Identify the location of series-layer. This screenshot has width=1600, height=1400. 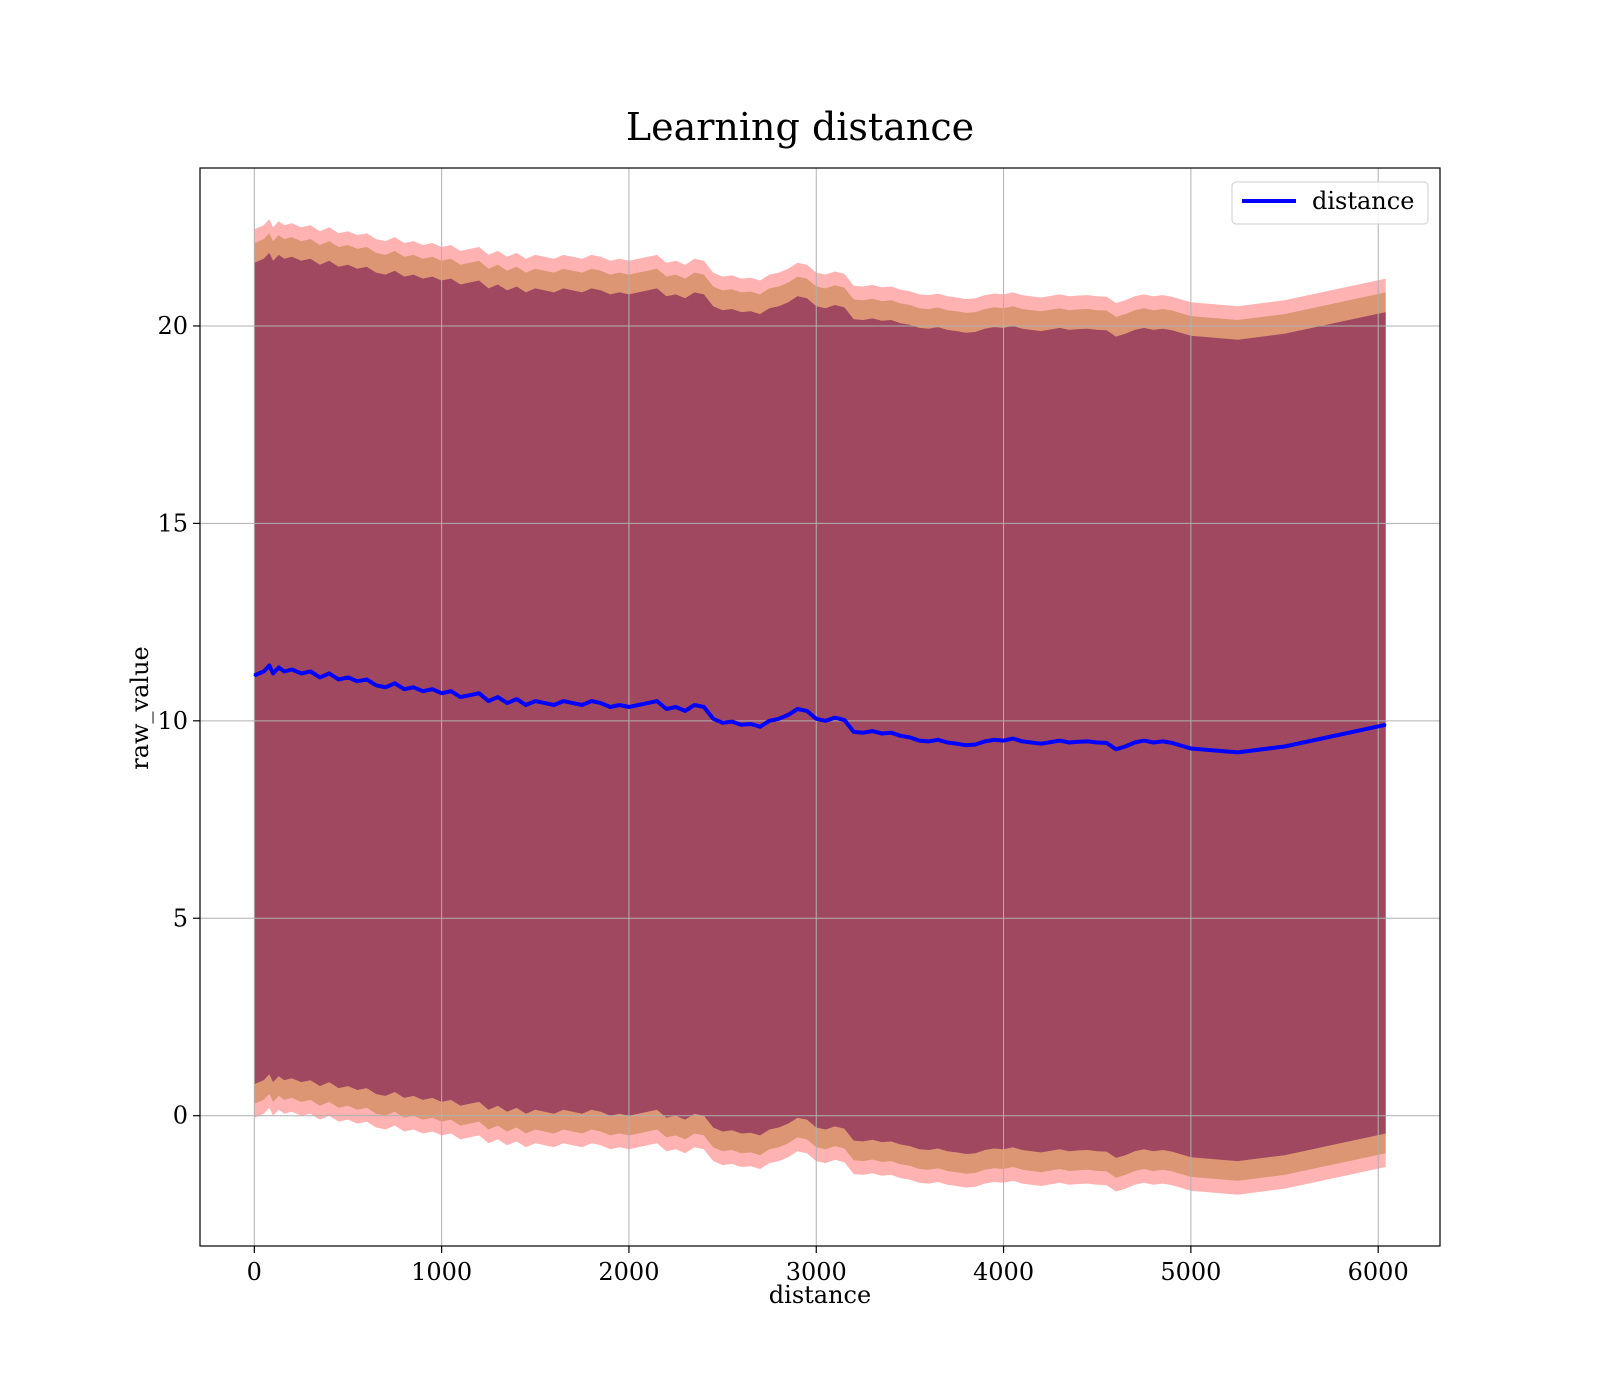
(820, 709).